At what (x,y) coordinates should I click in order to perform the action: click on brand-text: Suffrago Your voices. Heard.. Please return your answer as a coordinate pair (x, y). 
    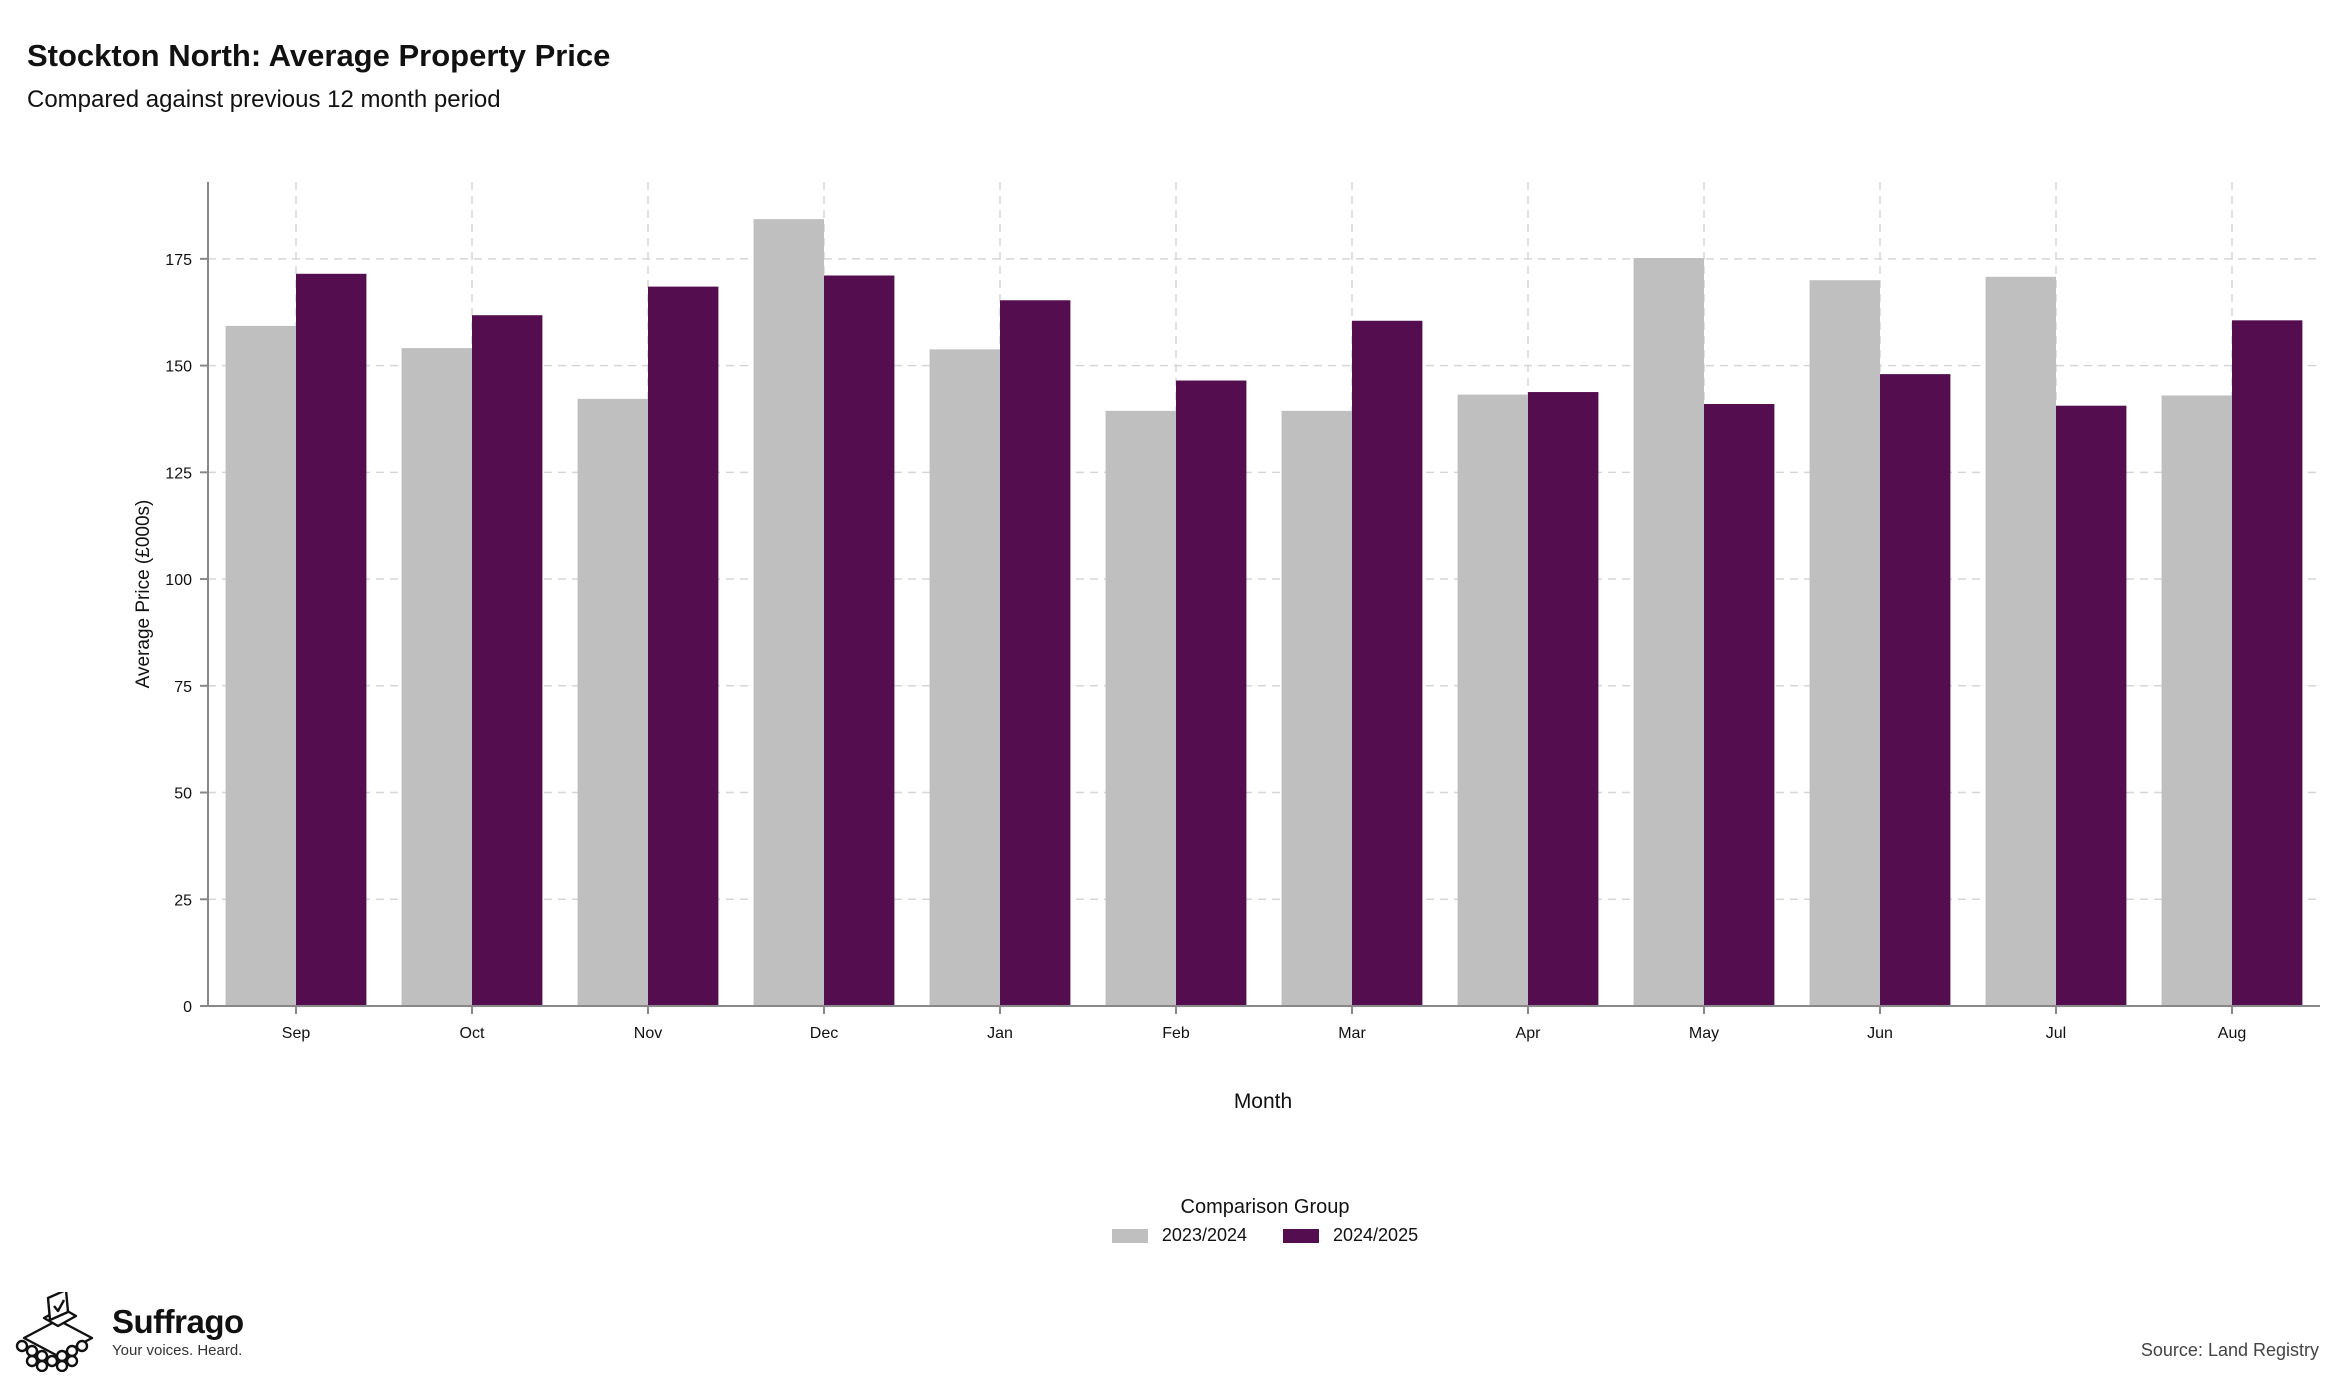
    Looking at the image, I should click on (178, 1332).